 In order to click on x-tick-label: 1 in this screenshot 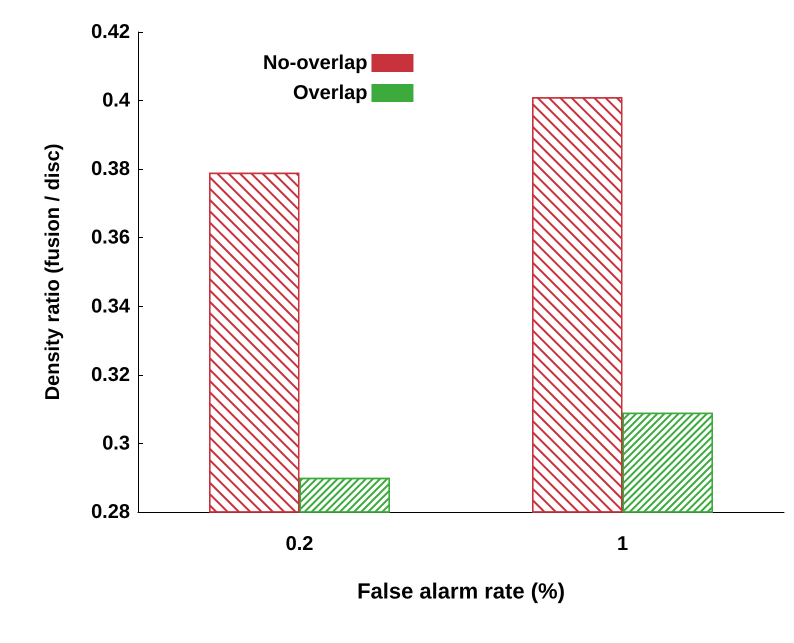, I will do `click(622, 544)`.